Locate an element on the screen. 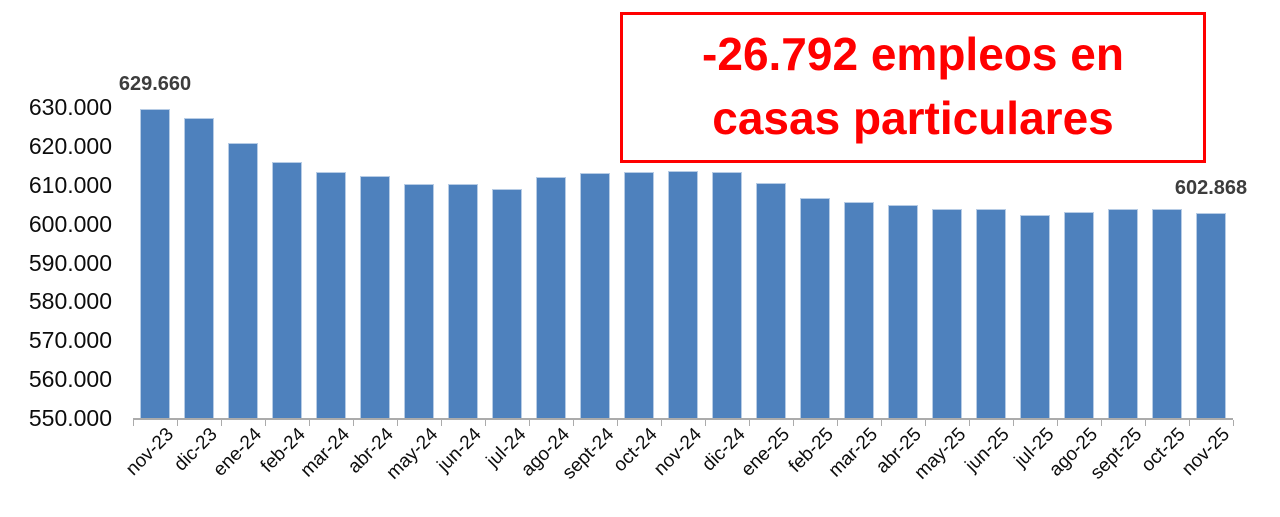 The height and width of the screenshot is (517, 1280). data-label-last-bar: 602.868 is located at coordinates (1211, 187).